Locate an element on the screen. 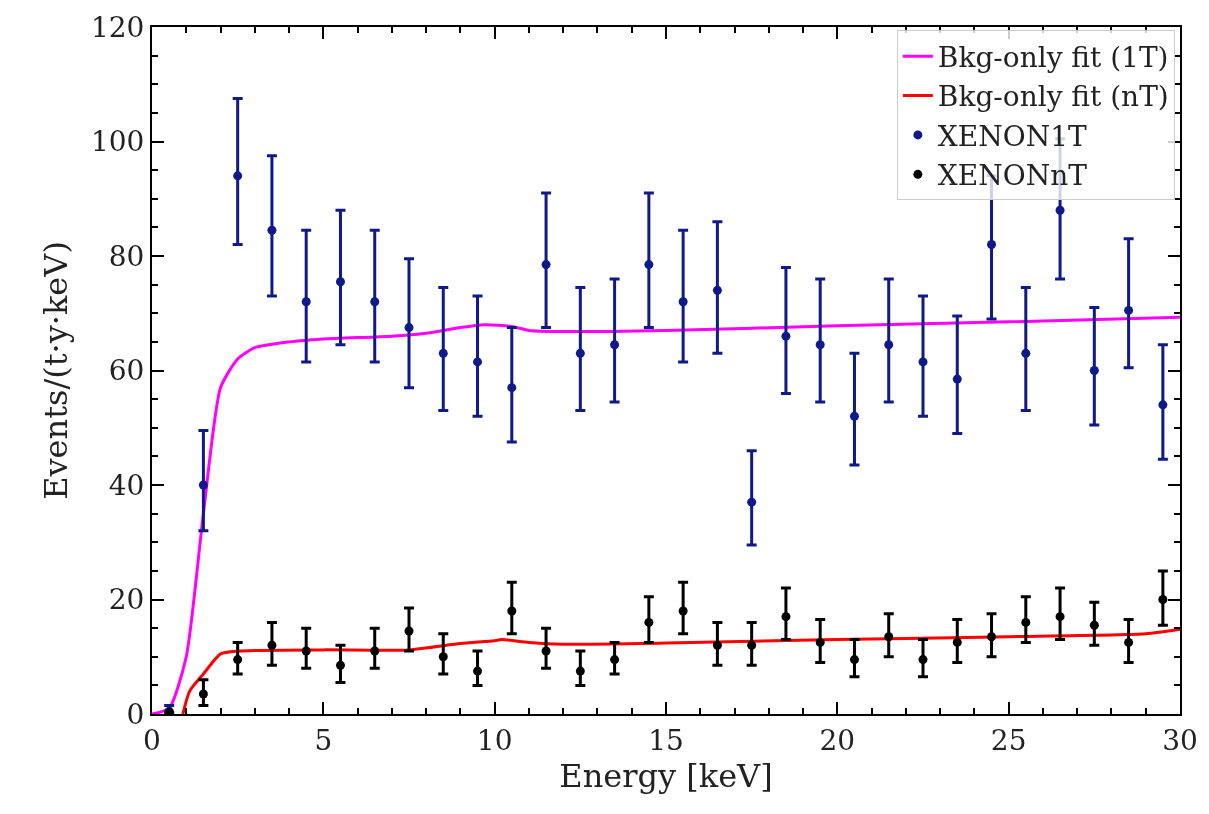  x-tick-label: 10 is located at coordinates (494, 740).